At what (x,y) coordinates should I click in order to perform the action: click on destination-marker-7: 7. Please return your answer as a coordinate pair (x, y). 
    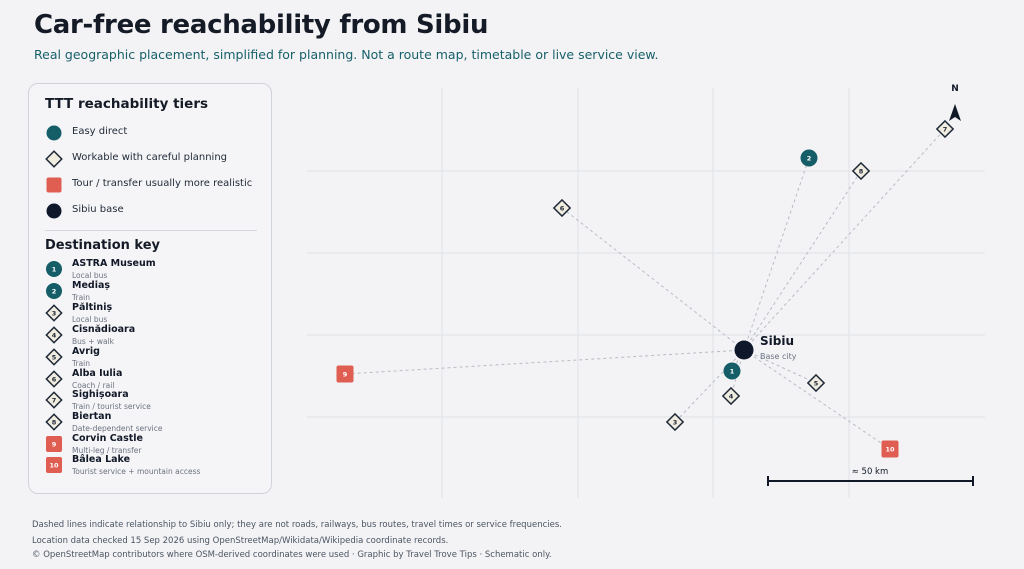
    Looking at the image, I should click on (945, 129).